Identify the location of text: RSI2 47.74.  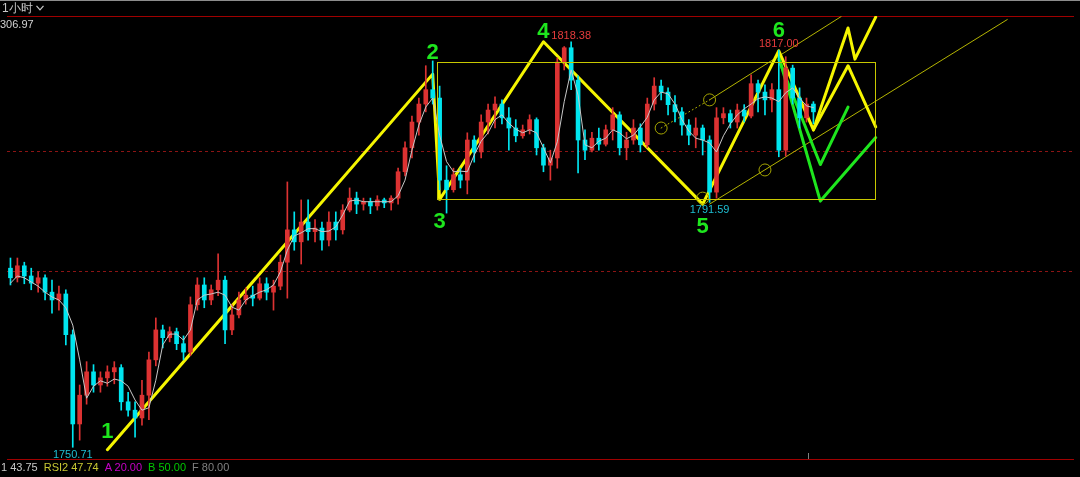
(71, 467).